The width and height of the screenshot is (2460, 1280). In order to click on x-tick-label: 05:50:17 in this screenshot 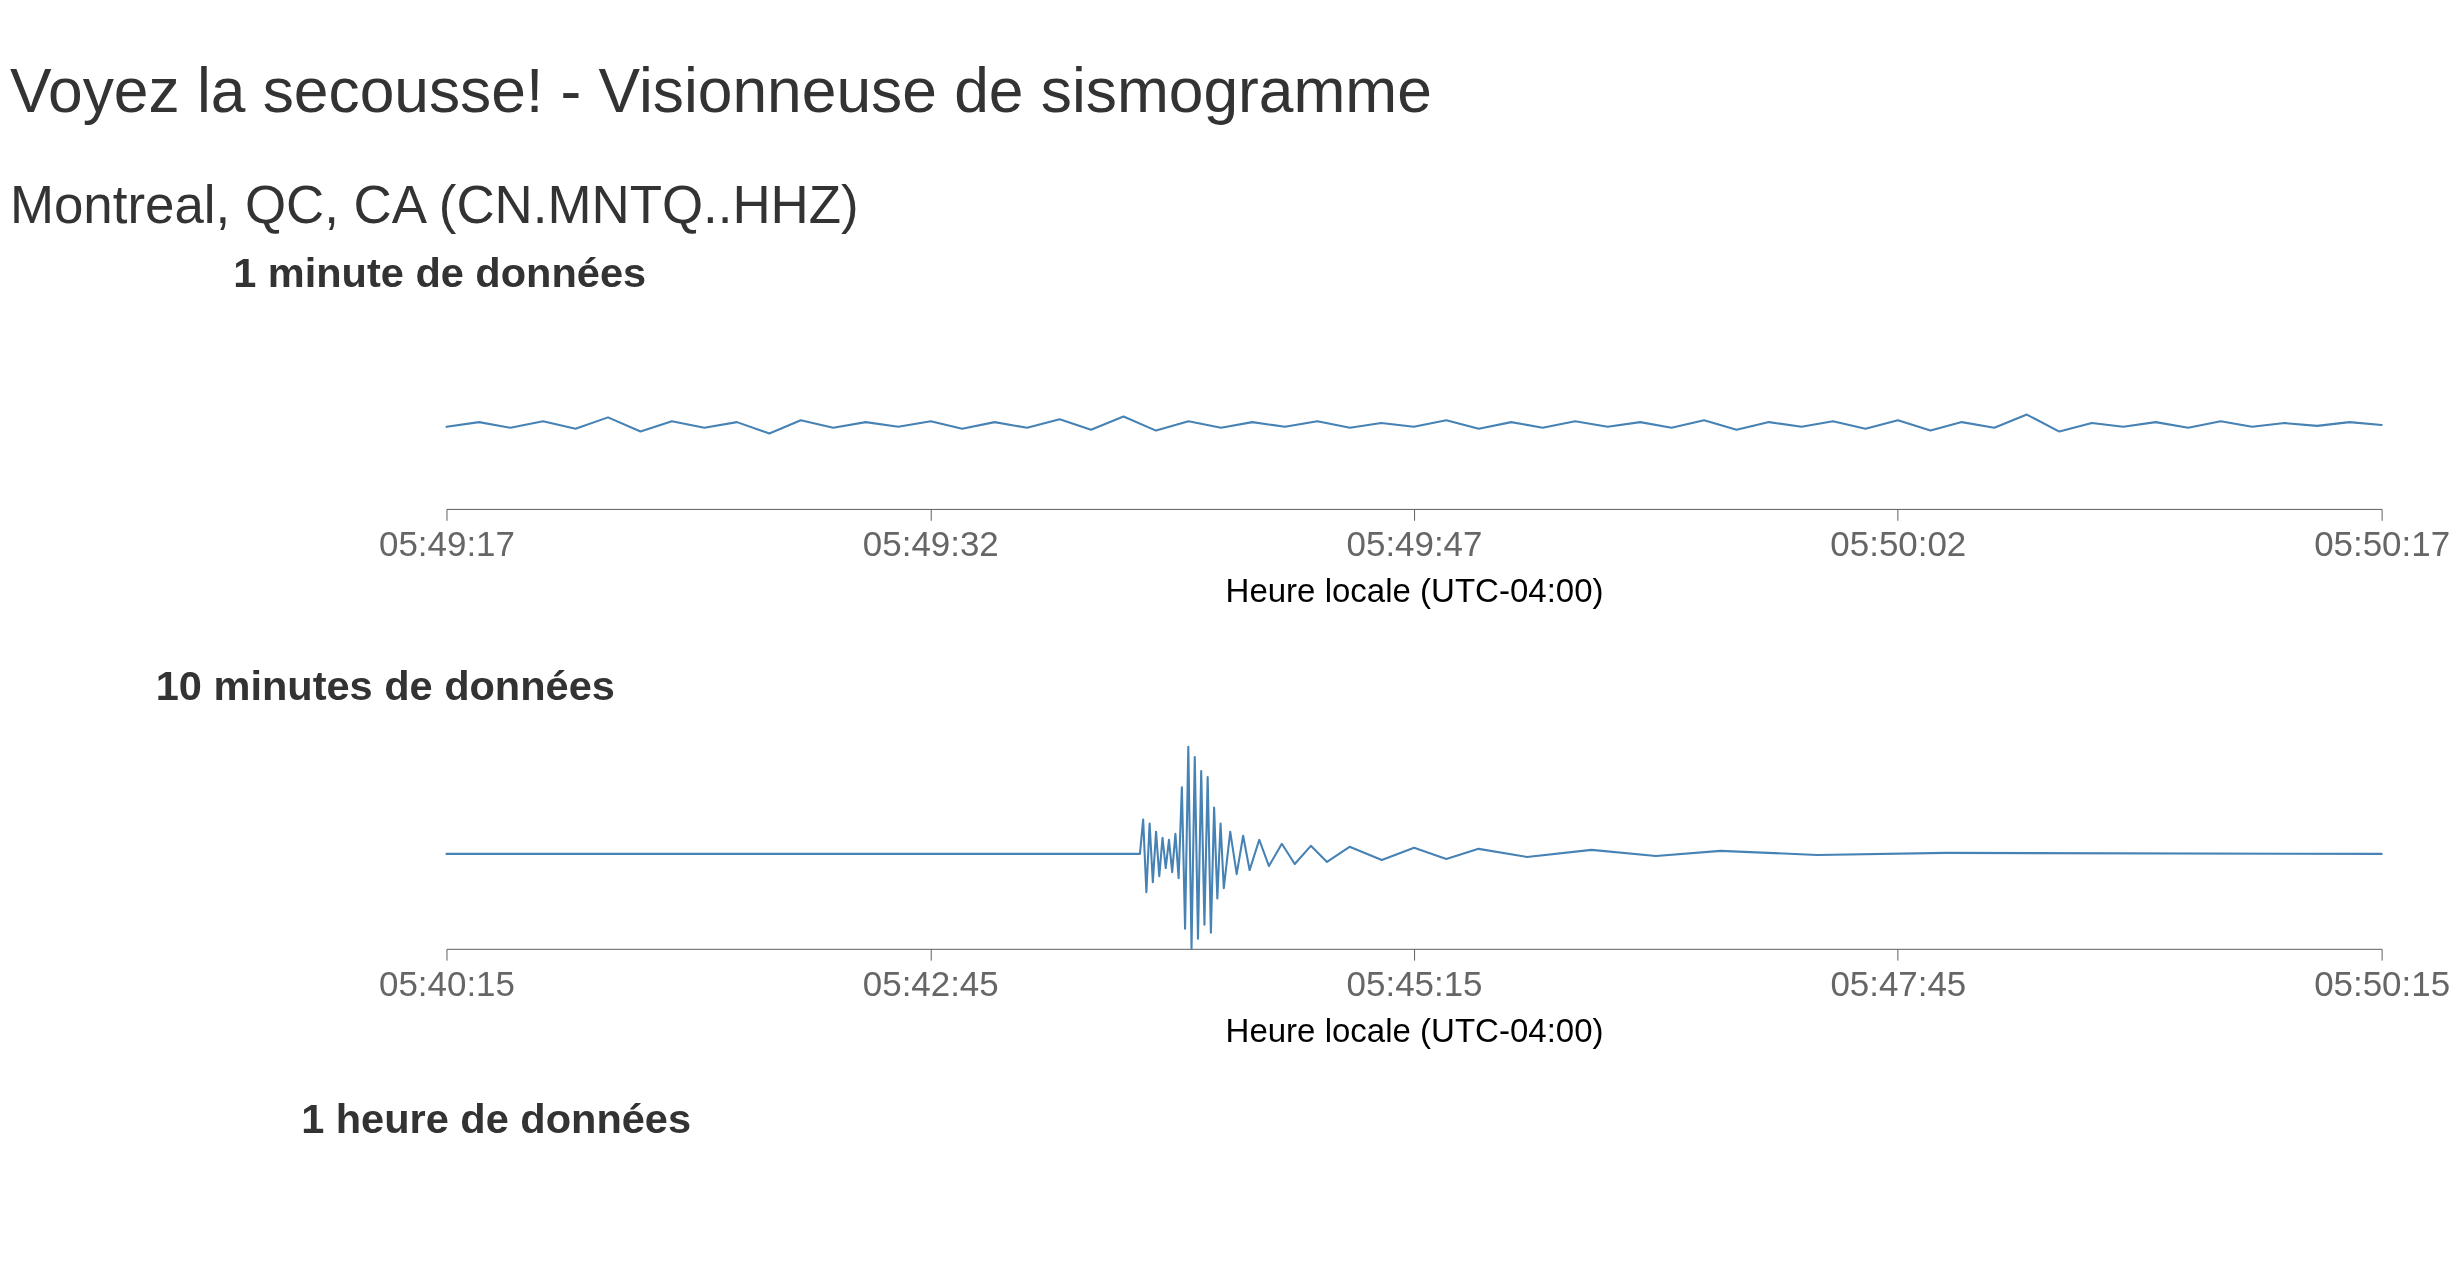, I will do `click(2382, 543)`.